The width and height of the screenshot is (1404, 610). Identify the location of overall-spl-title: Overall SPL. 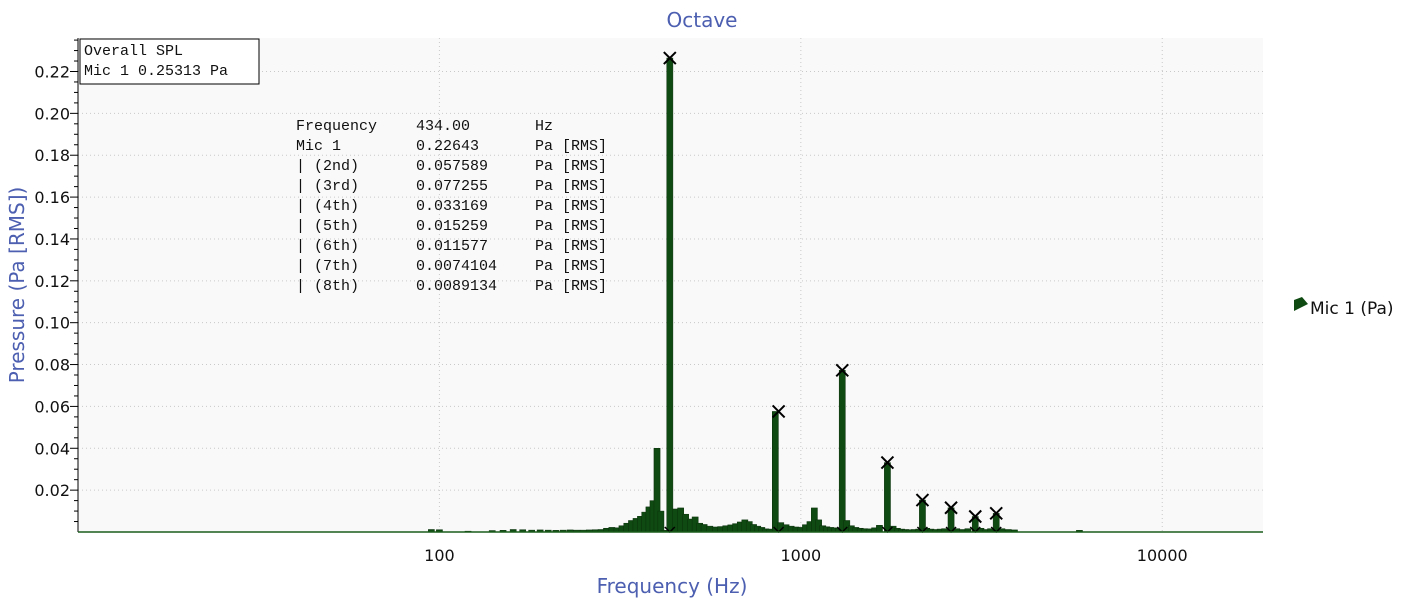
(133, 51).